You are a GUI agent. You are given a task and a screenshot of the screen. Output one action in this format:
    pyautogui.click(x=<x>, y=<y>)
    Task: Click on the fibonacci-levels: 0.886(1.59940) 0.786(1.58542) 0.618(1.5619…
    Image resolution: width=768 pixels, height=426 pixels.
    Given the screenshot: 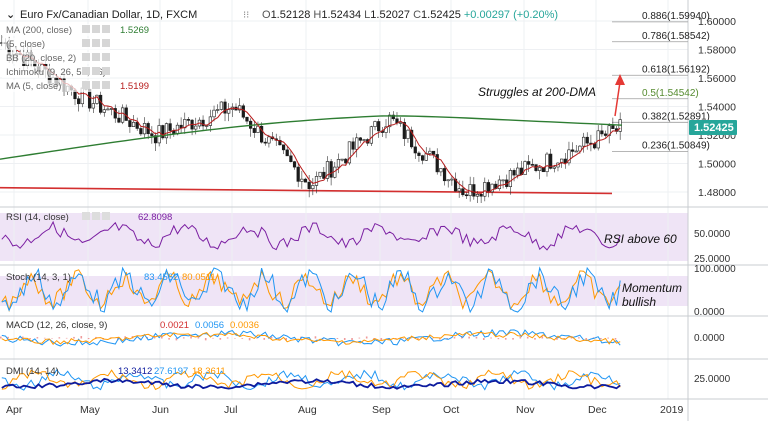 What is the action you would take?
    pyautogui.click(x=661, y=81)
    